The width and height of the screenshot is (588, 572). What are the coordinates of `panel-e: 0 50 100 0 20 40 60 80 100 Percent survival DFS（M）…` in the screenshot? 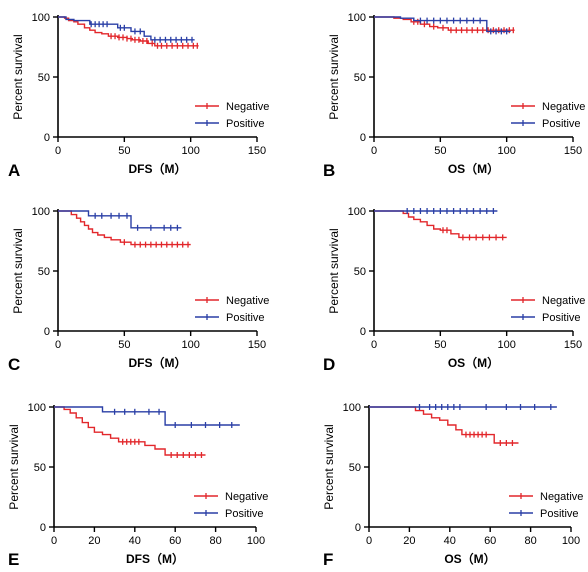 It's located at (137, 485).